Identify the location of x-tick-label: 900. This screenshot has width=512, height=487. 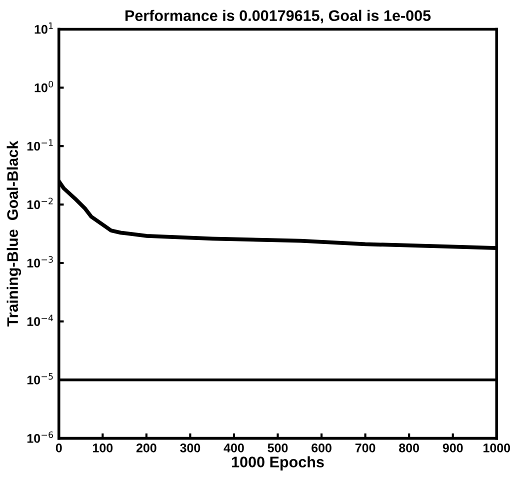
(452, 447).